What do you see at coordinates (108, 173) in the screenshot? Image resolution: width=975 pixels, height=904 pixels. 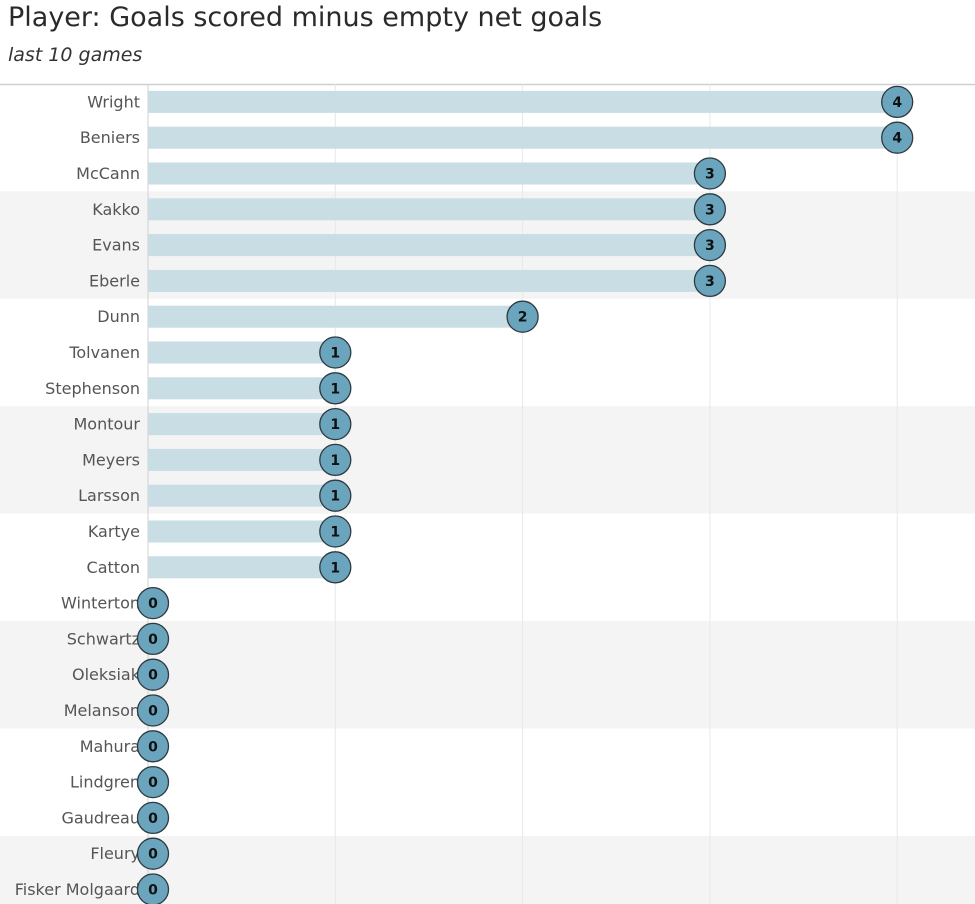 I see `category-label: McCann` at bounding box center [108, 173].